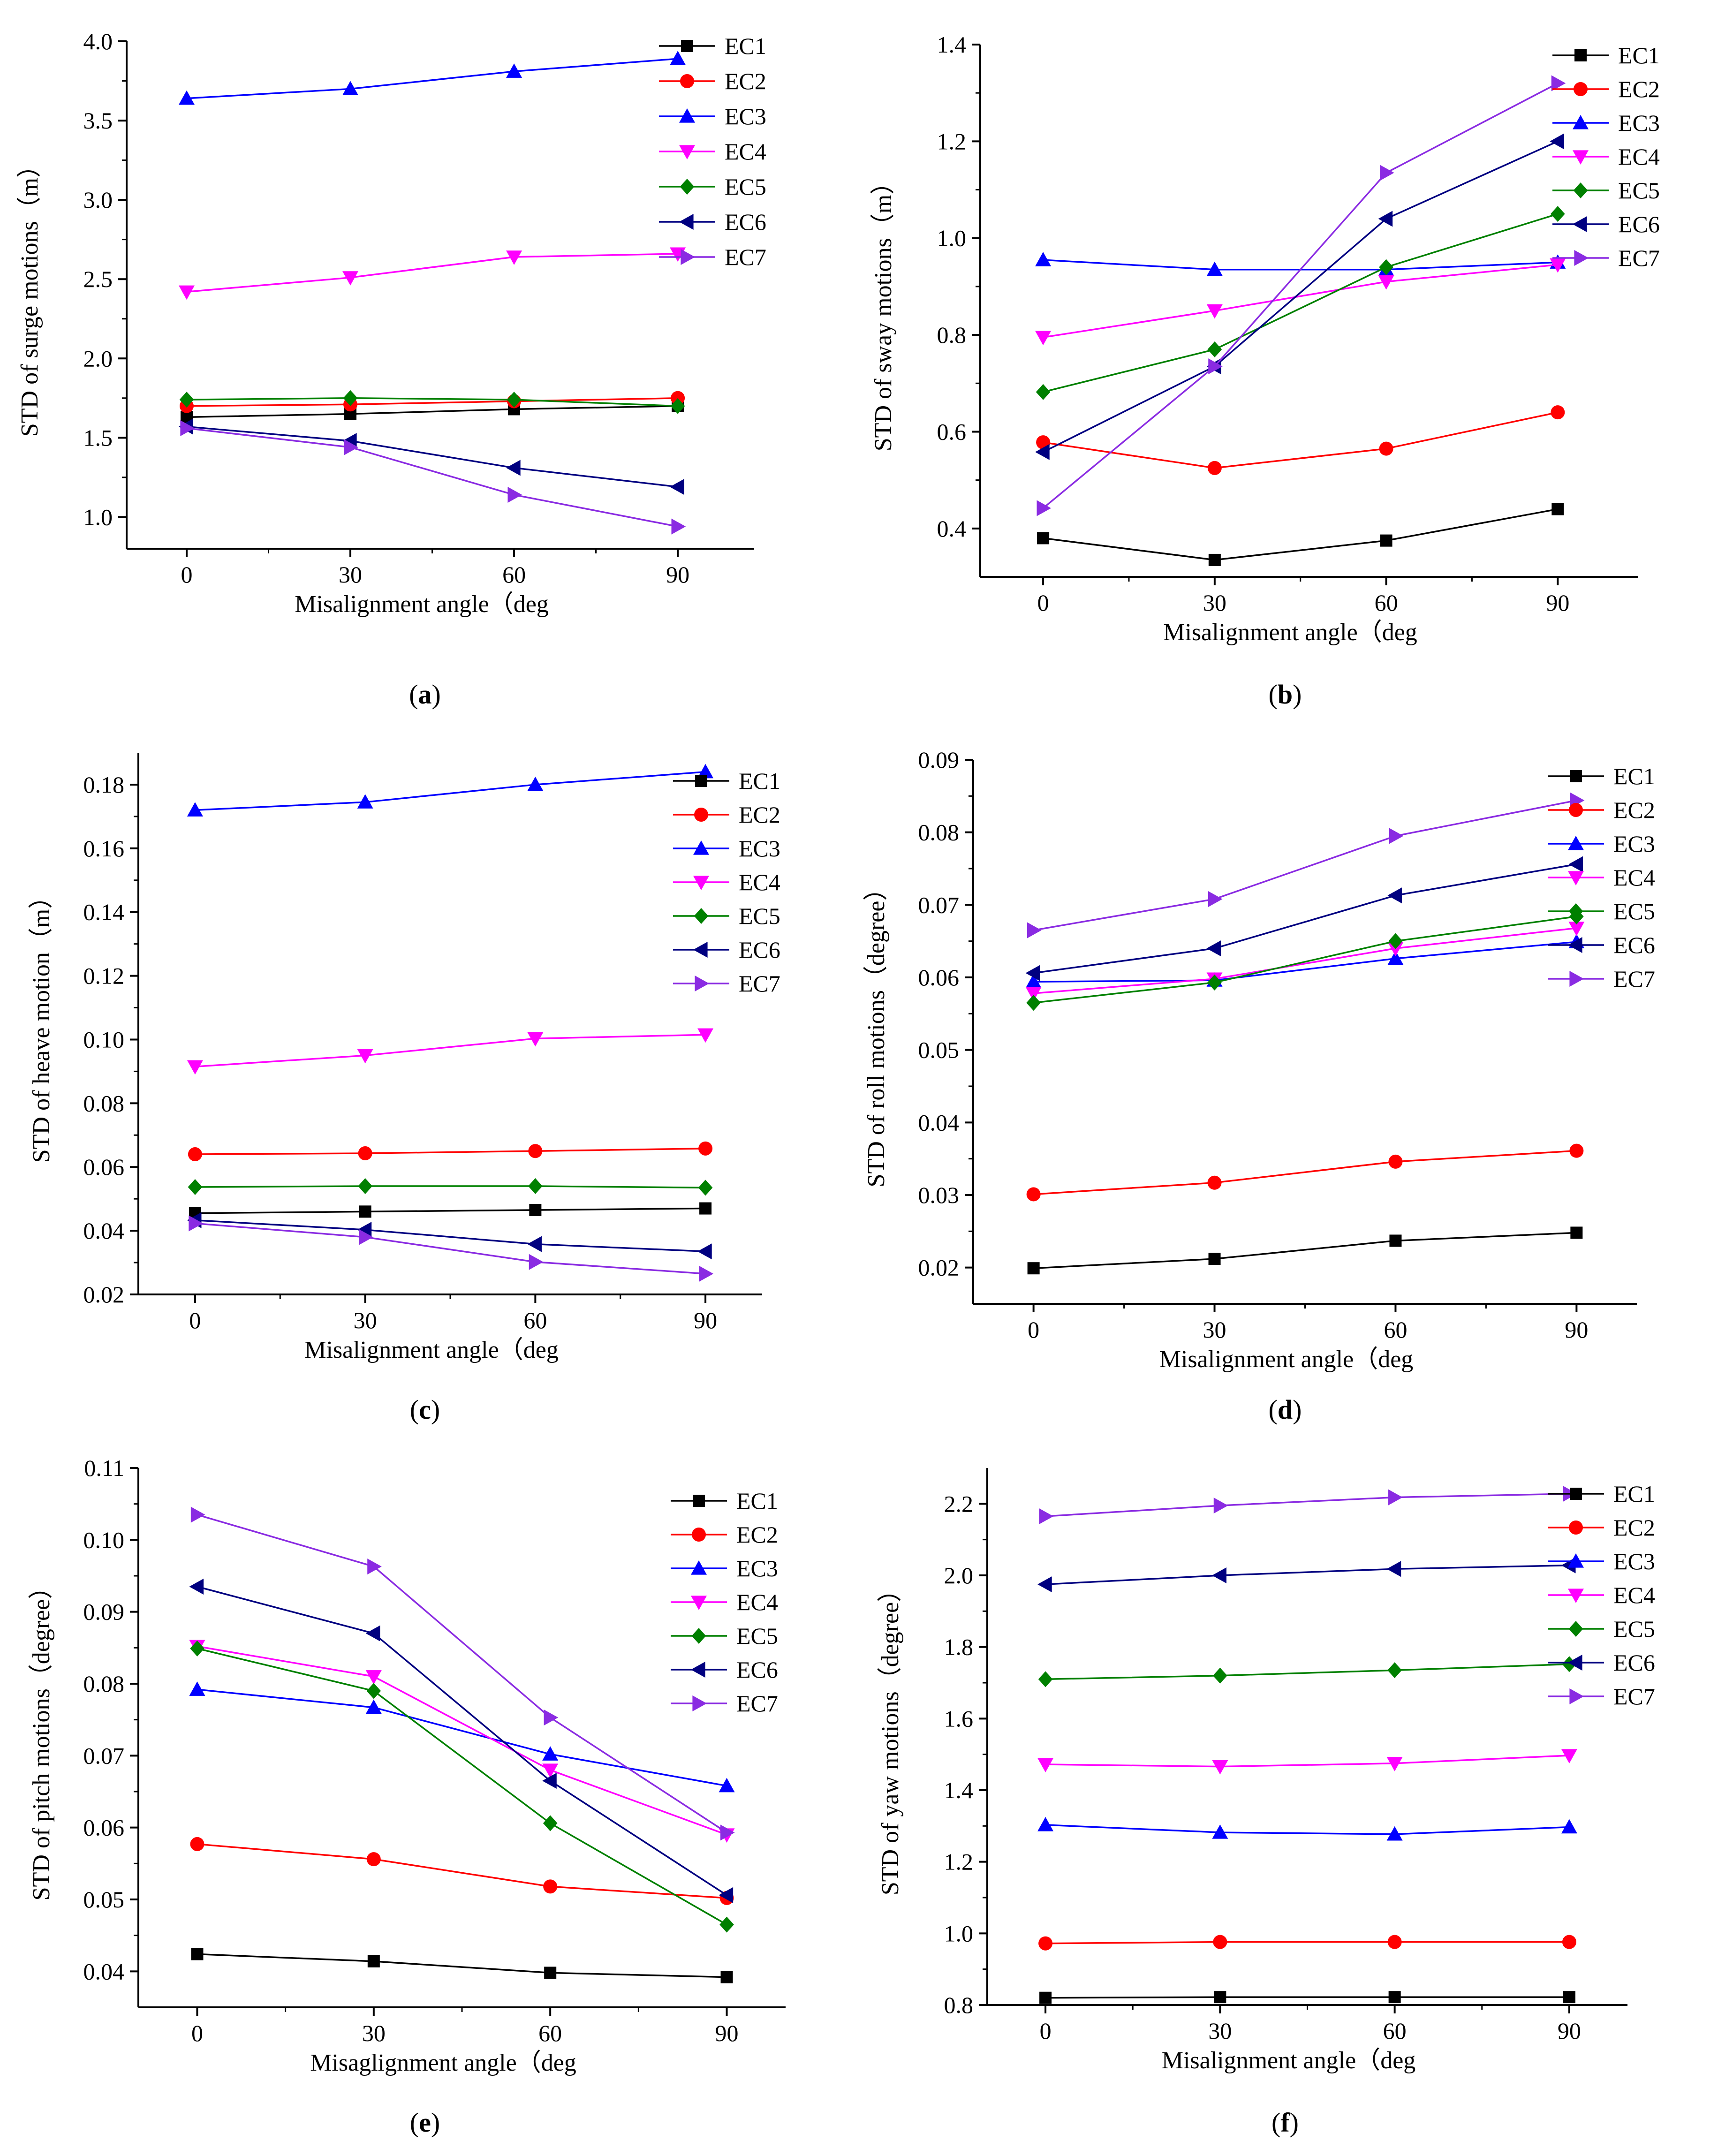  Describe the element at coordinates (30, 295) in the screenshot. I see `y-axis-title: STD of surge motions（m）` at that location.